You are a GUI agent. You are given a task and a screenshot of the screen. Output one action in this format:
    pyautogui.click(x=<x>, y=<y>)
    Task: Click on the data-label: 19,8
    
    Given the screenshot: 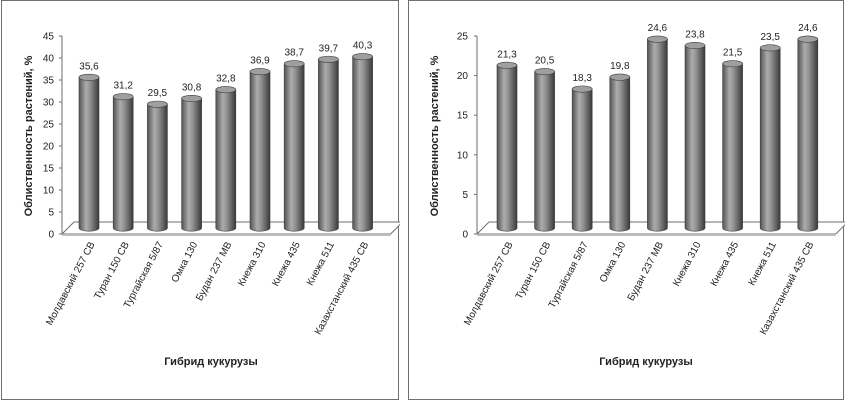 What is the action you would take?
    pyautogui.click(x=620, y=66)
    